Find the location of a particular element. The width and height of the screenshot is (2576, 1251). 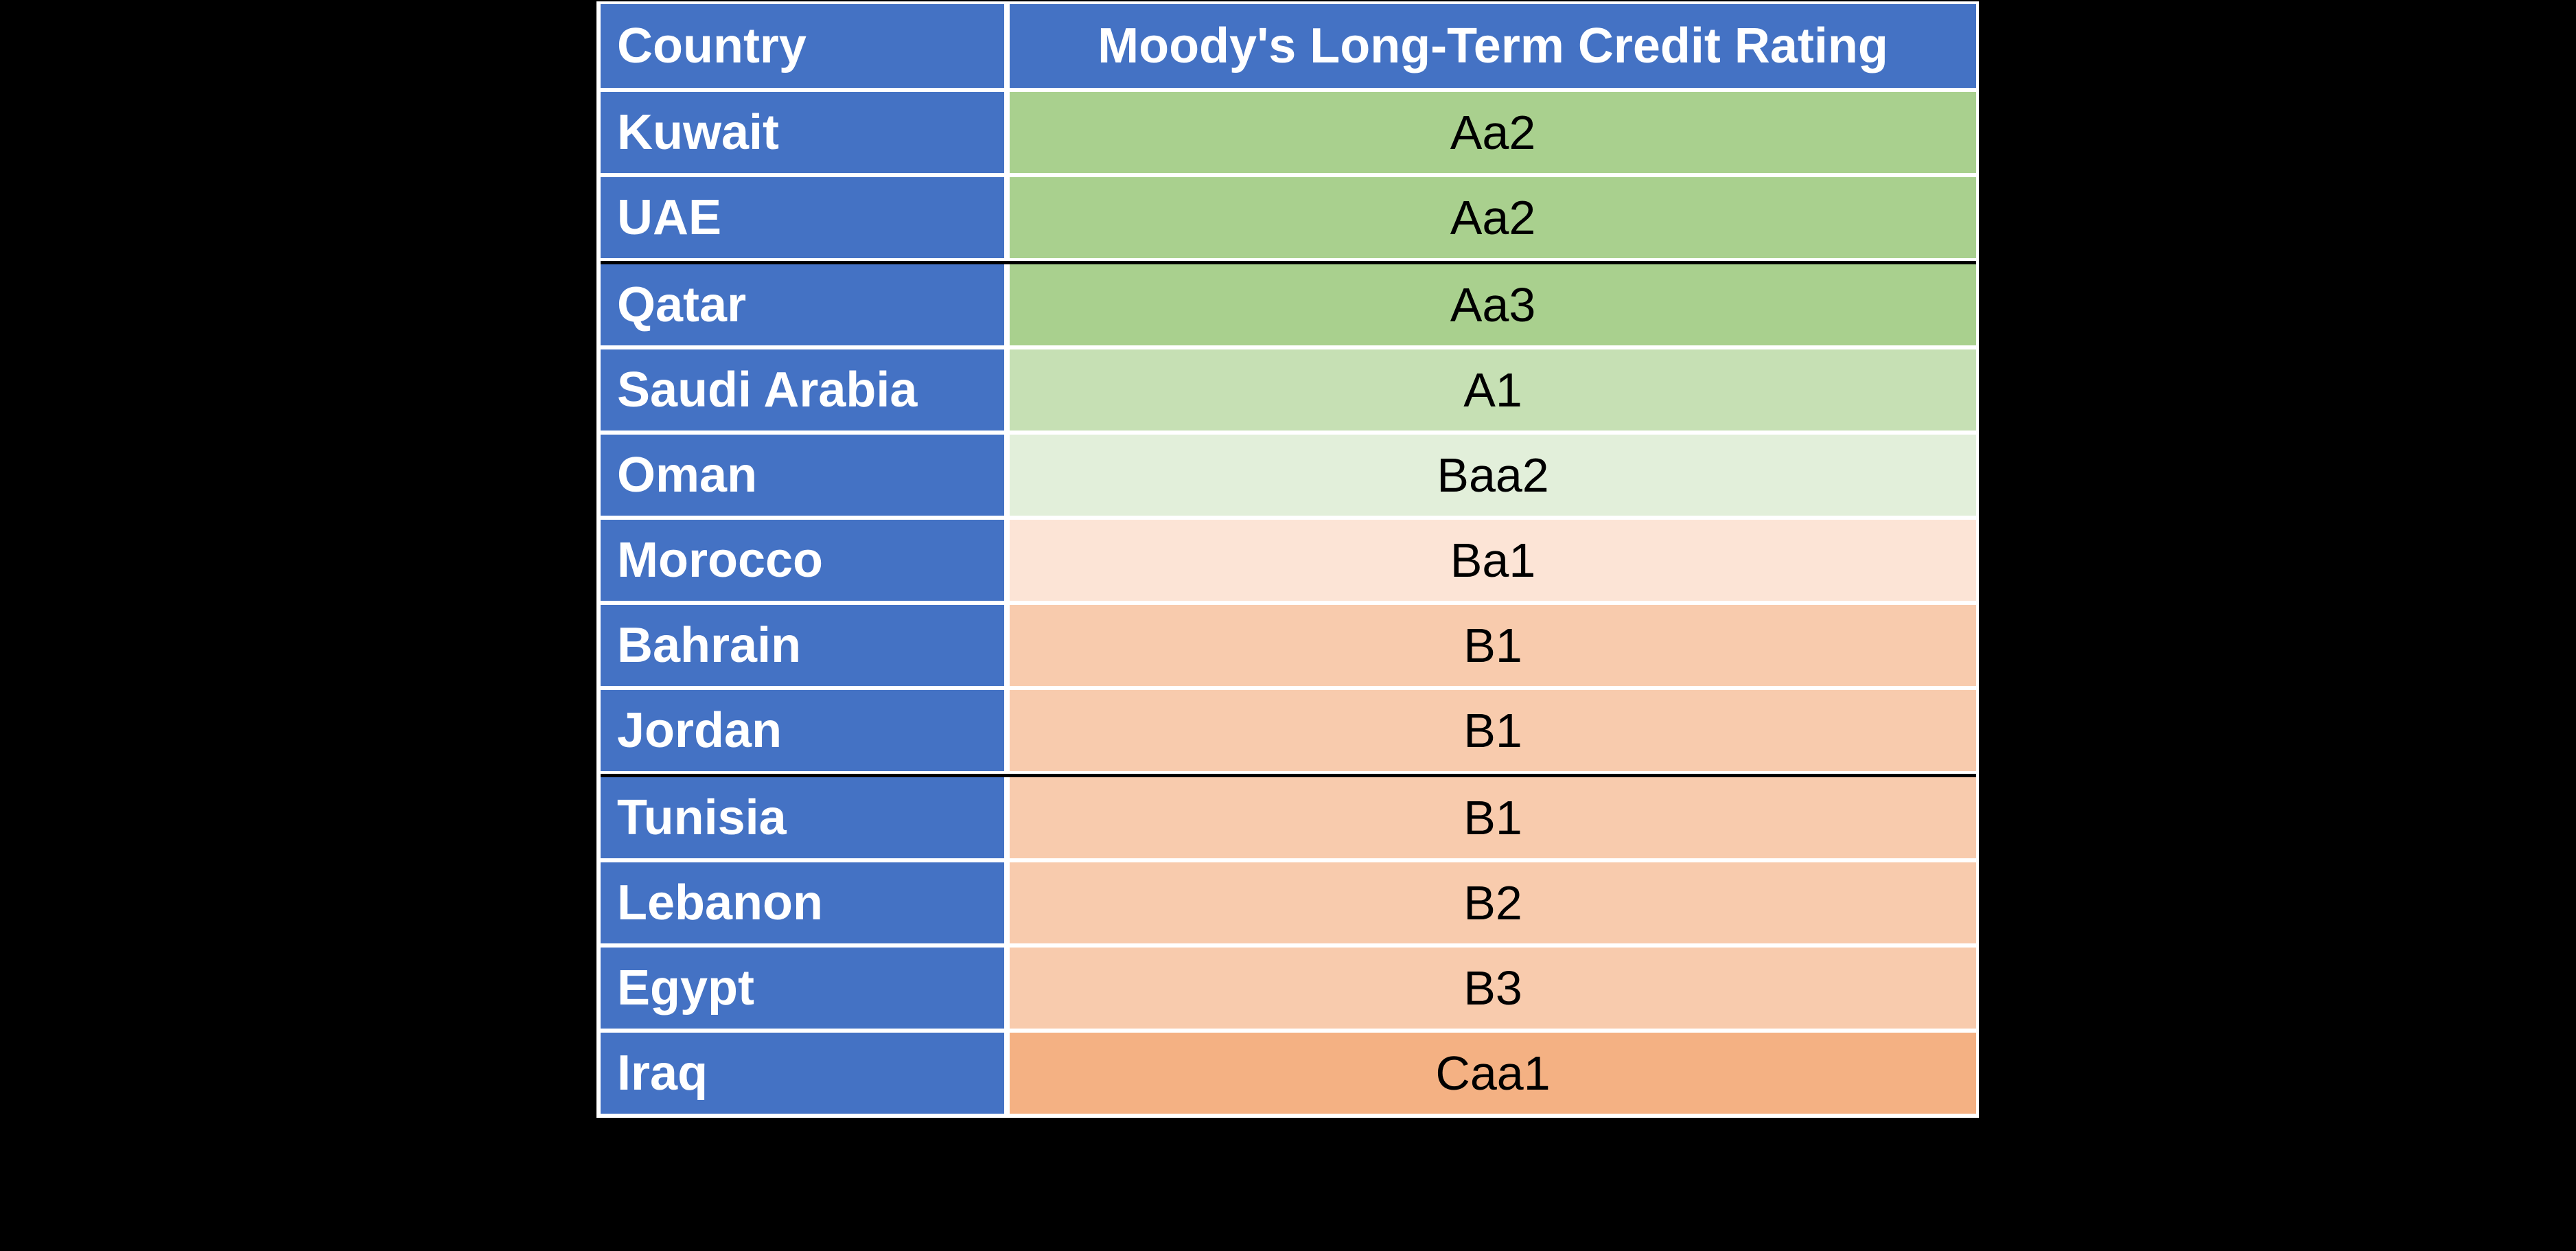

rating-cell: A1 is located at coordinates (1493, 392).